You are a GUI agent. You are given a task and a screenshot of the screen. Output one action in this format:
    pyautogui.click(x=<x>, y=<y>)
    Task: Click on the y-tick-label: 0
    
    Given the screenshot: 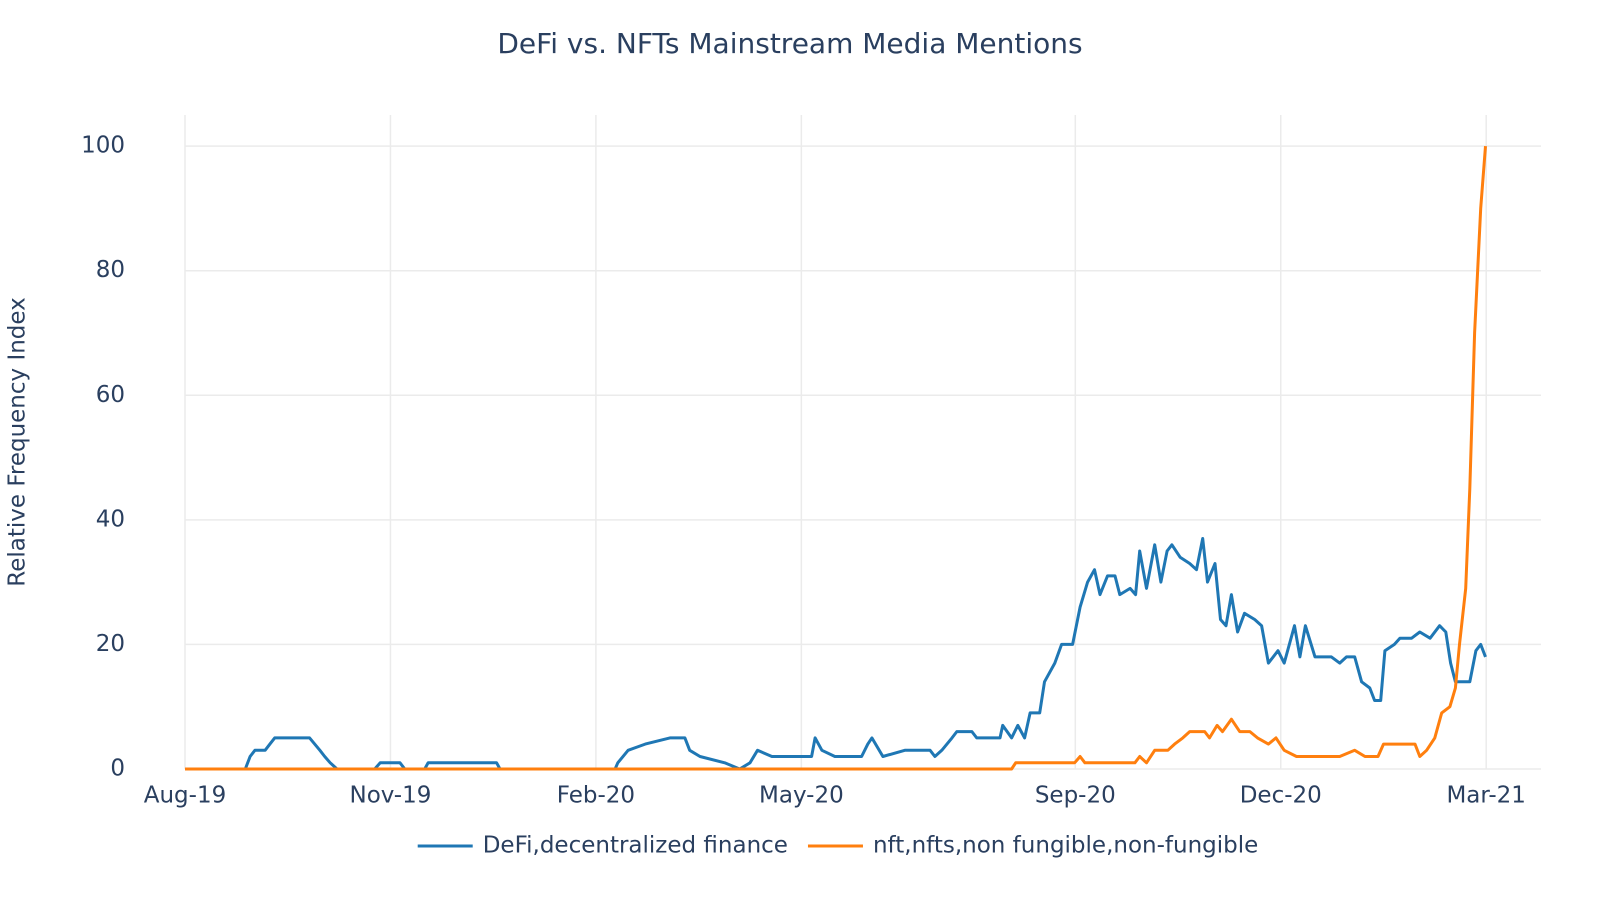 What is the action you would take?
    pyautogui.click(x=117, y=769)
    